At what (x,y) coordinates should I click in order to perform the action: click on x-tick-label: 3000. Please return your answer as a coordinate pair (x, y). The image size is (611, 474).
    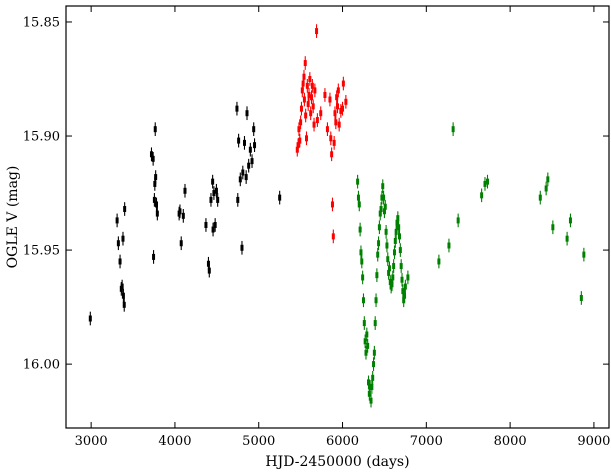
    Looking at the image, I should click on (91, 441).